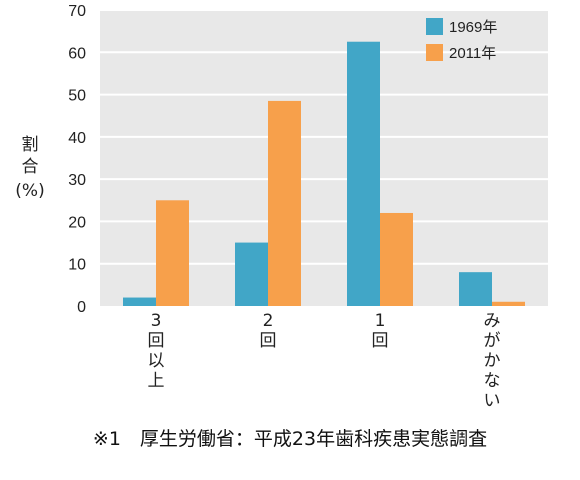 This screenshot has height=480, width=580. Describe the element at coordinates (77, 96) in the screenshot. I see `y-tick-label: 50` at that location.